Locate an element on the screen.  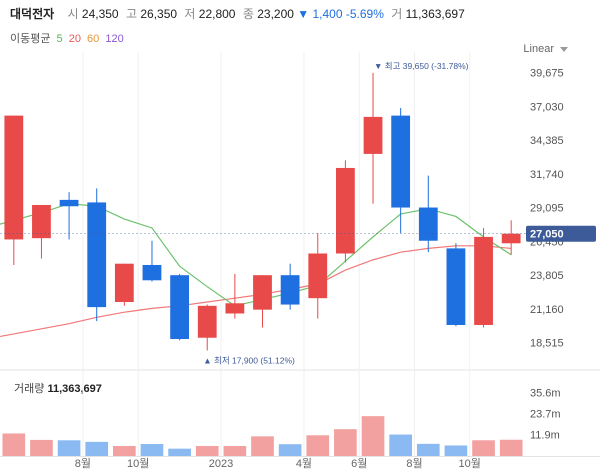
price-tick-label: 39,675 is located at coordinates (547, 74).